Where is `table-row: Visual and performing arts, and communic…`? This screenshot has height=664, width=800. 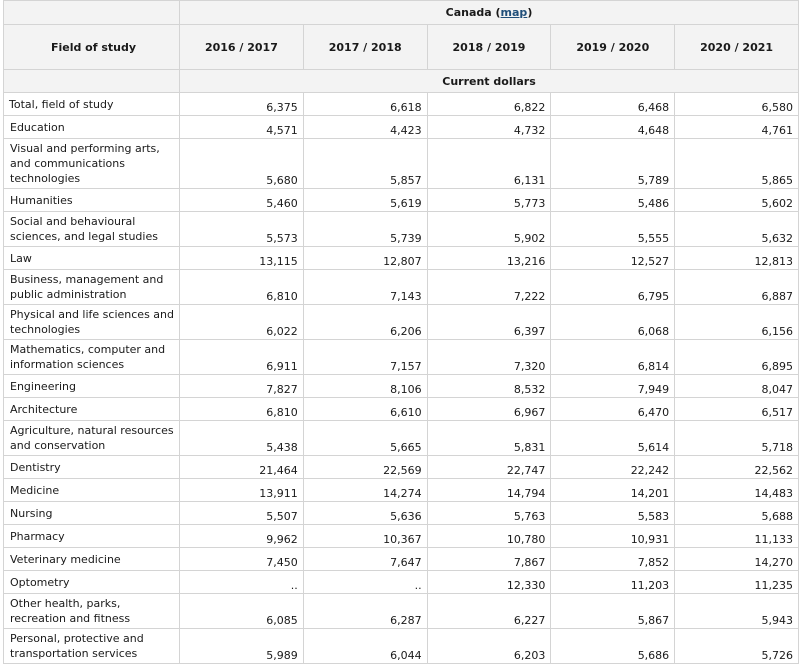
table-row: Visual and performing arts, and communic… is located at coordinates (401, 163).